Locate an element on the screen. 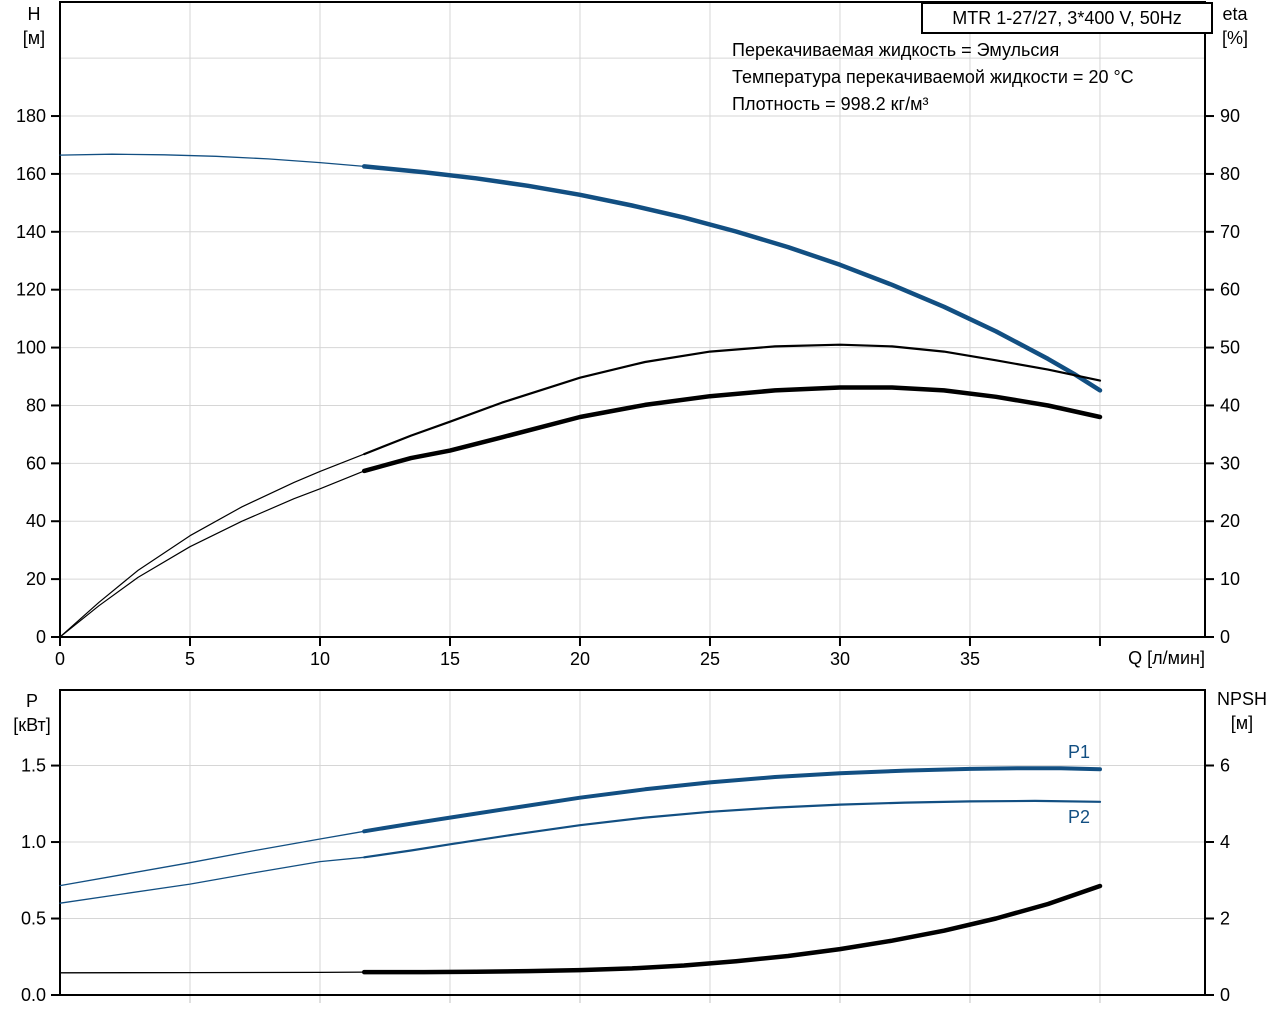 Image resolution: width=1280 pixels, height=1024 pixels. p-axis-label: P is located at coordinates (31, 701).